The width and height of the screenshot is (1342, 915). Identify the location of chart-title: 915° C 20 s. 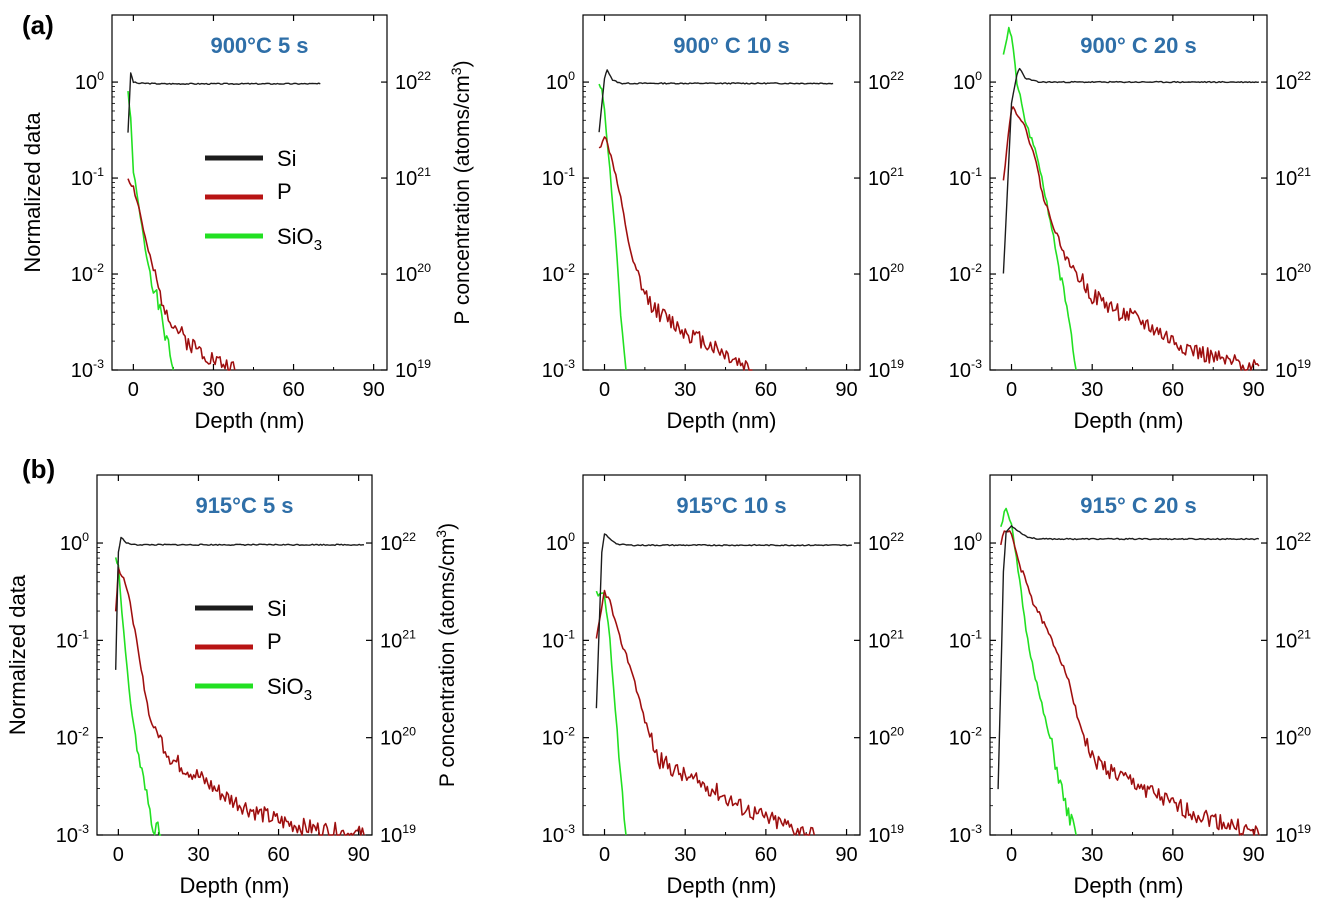
(1138, 505).